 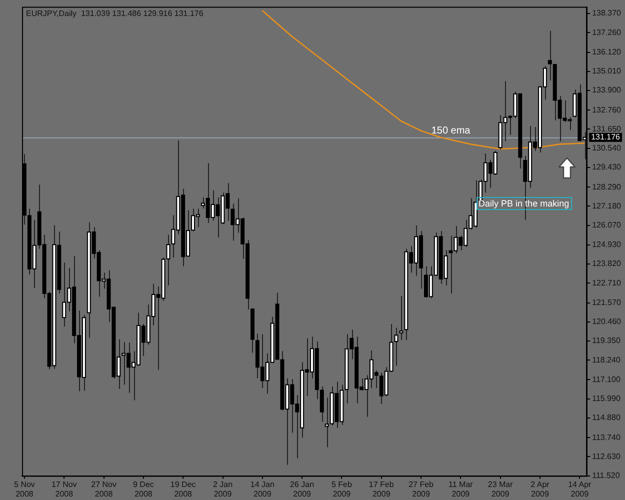 I want to click on x-tick-label: 11 Mar 2009, so click(x=461, y=489).